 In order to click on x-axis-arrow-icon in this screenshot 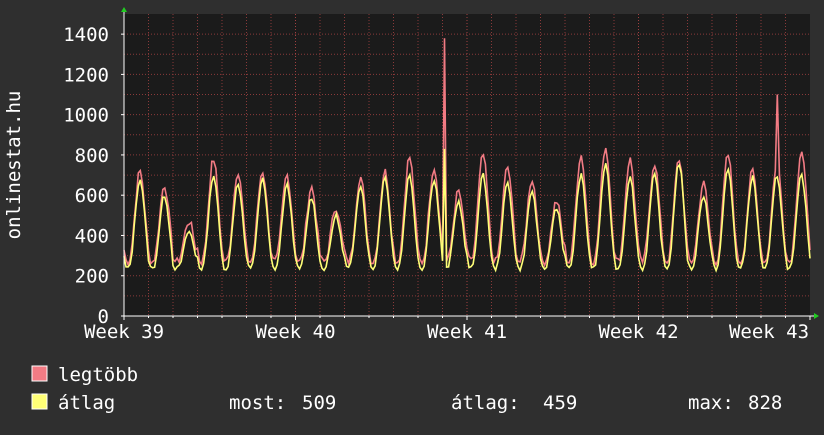, I will do `click(816, 316)`.